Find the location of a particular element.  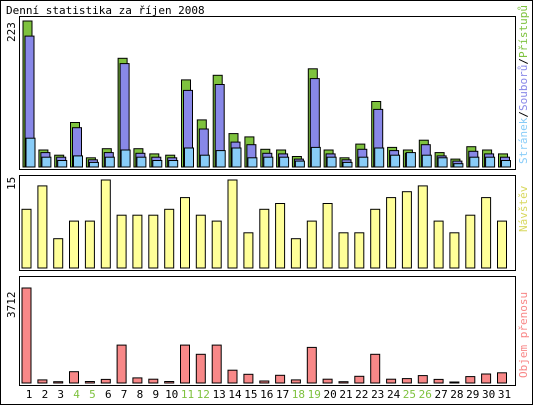

x-tick-label-14: 14 is located at coordinates (235, 394).